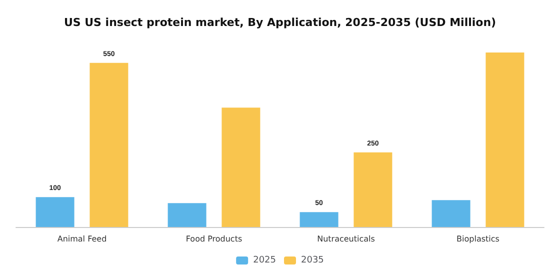 This screenshot has width=560, height=280. Describe the element at coordinates (478, 239) in the screenshot. I see `x-tick-label: Bioplastics` at that location.